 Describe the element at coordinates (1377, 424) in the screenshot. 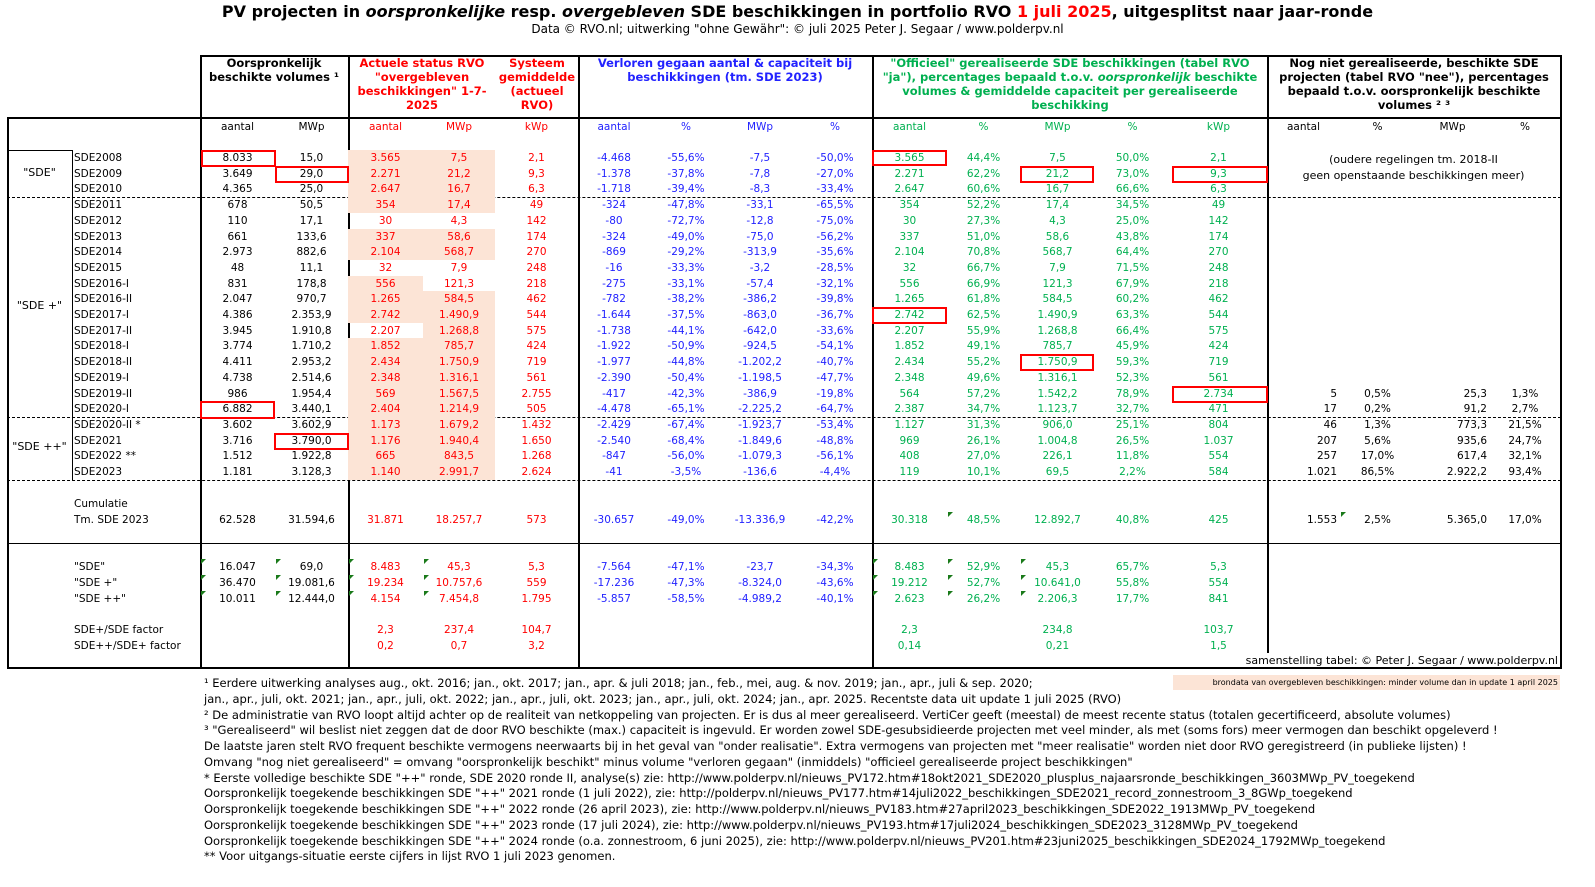

I see `cell-open-pct: 1,3%` at that location.